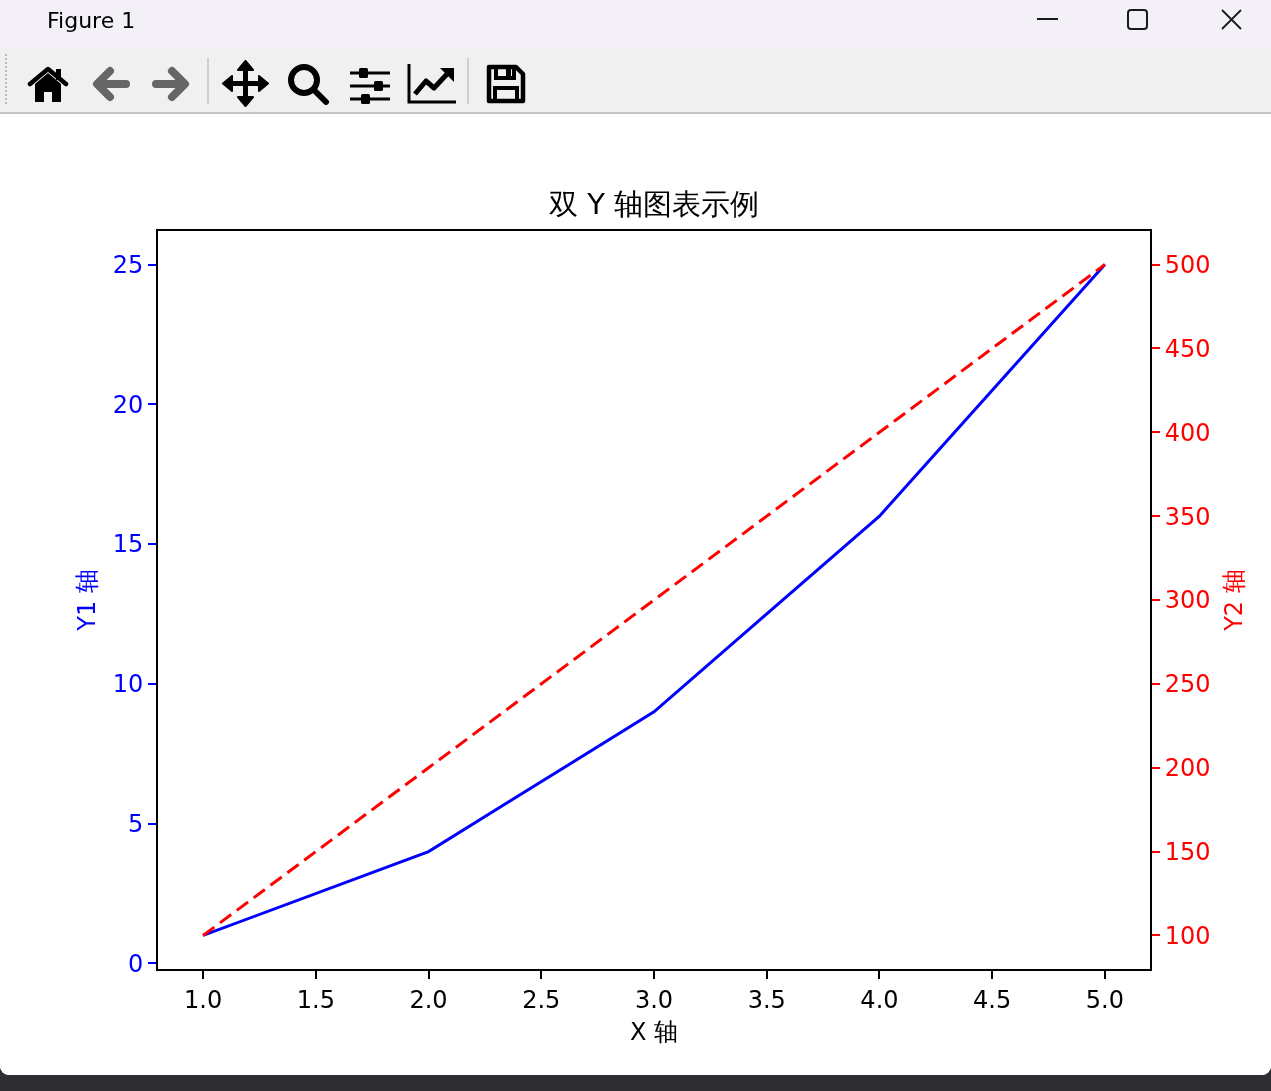 The height and width of the screenshot is (1091, 1271). What do you see at coordinates (1187, 684) in the screenshot?
I see `y2-tick-label: 250` at bounding box center [1187, 684].